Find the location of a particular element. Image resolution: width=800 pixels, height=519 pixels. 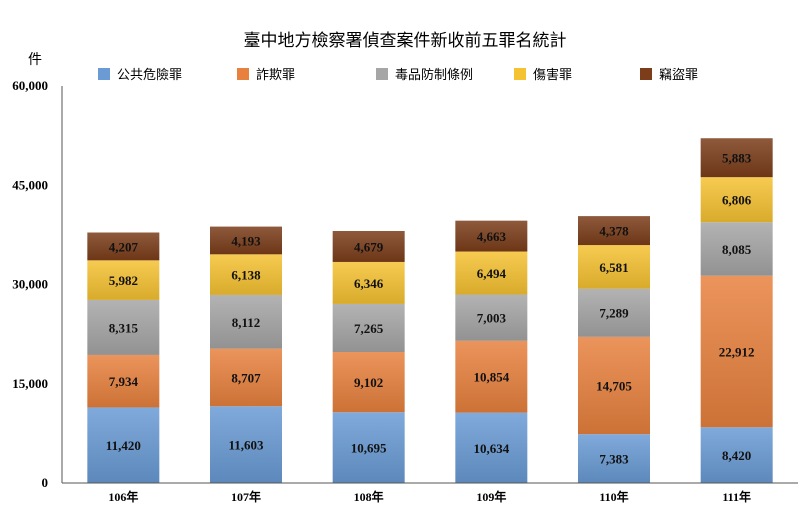

data-label: 8,112 is located at coordinates (246, 322).